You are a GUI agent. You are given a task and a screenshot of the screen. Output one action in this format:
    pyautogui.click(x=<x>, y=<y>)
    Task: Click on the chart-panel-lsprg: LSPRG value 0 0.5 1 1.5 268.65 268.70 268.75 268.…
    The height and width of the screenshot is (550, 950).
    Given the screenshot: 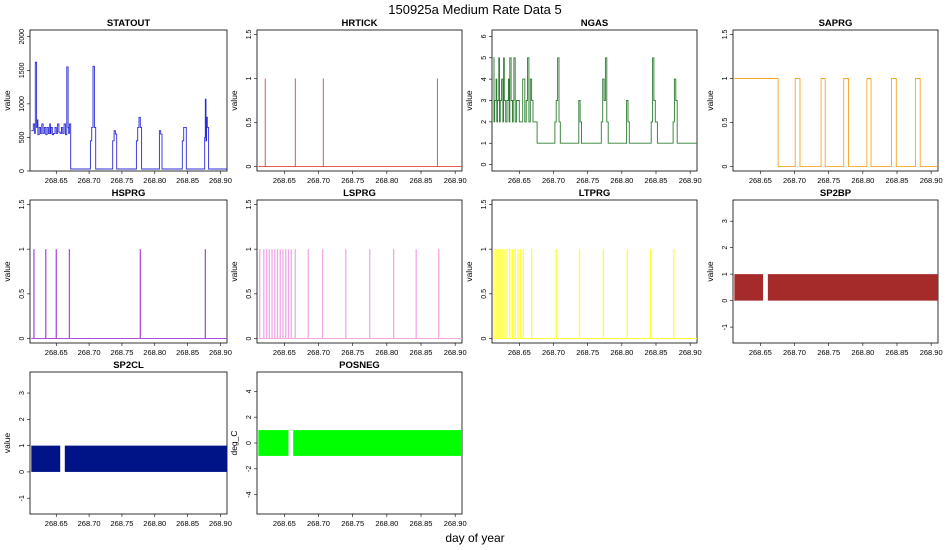 What is the action you would take?
    pyautogui.click(x=348, y=272)
    